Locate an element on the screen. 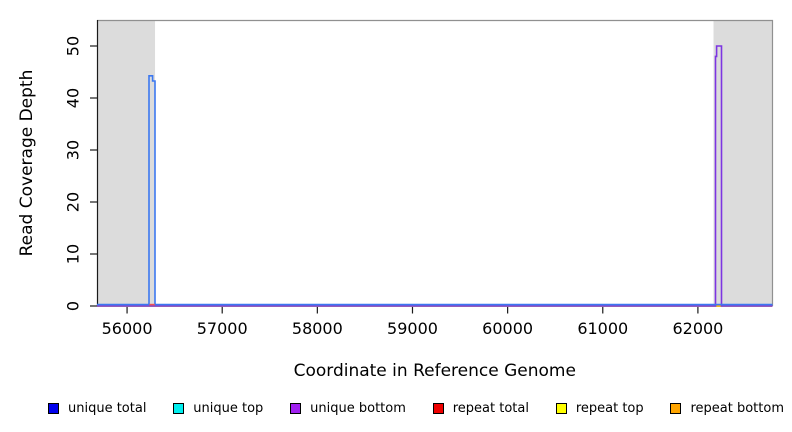 The image size is (792, 432). legend-item-unique-total: unique total is located at coordinates (97, 408).